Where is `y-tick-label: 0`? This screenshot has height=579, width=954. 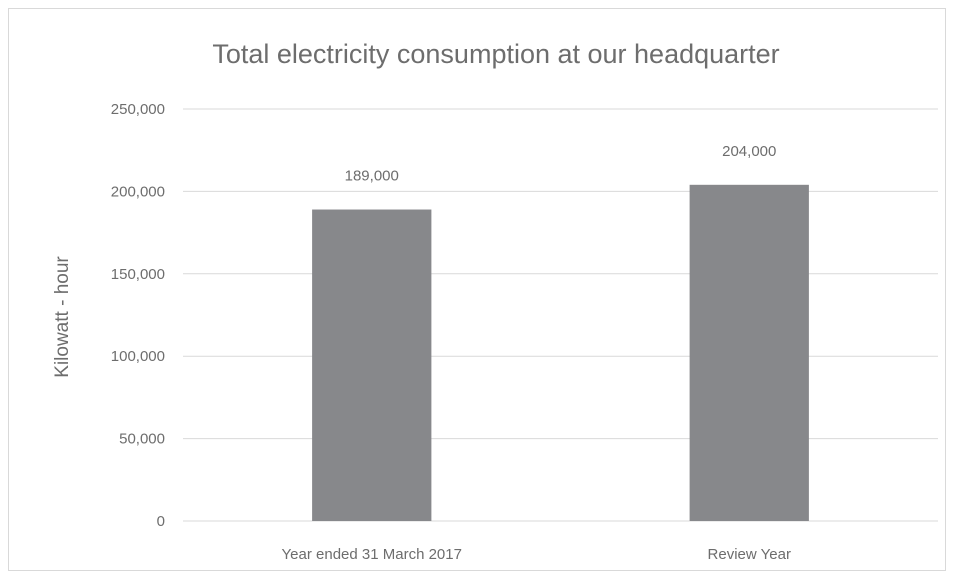
y-tick-label: 0 is located at coordinates (161, 521).